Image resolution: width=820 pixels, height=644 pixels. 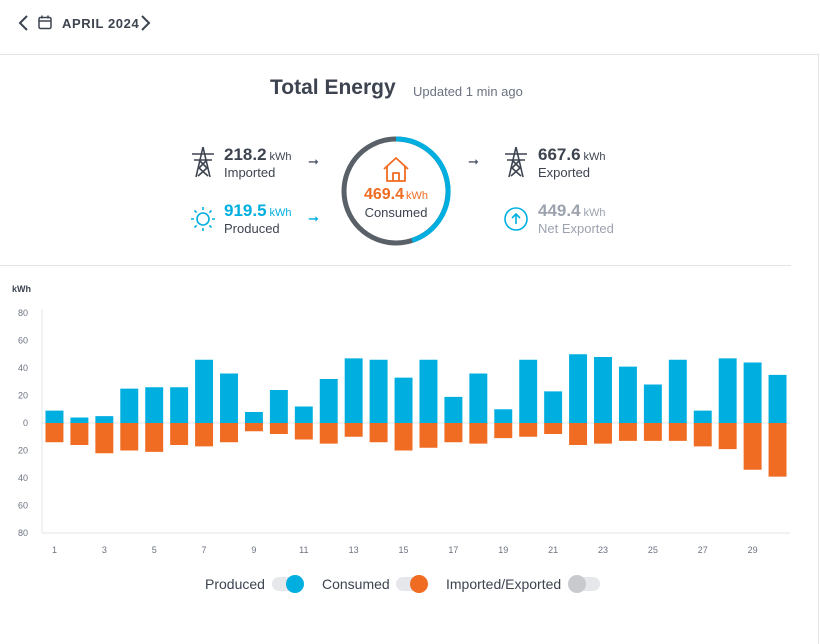 I want to click on x-tick-label: 19, so click(x=503, y=550).